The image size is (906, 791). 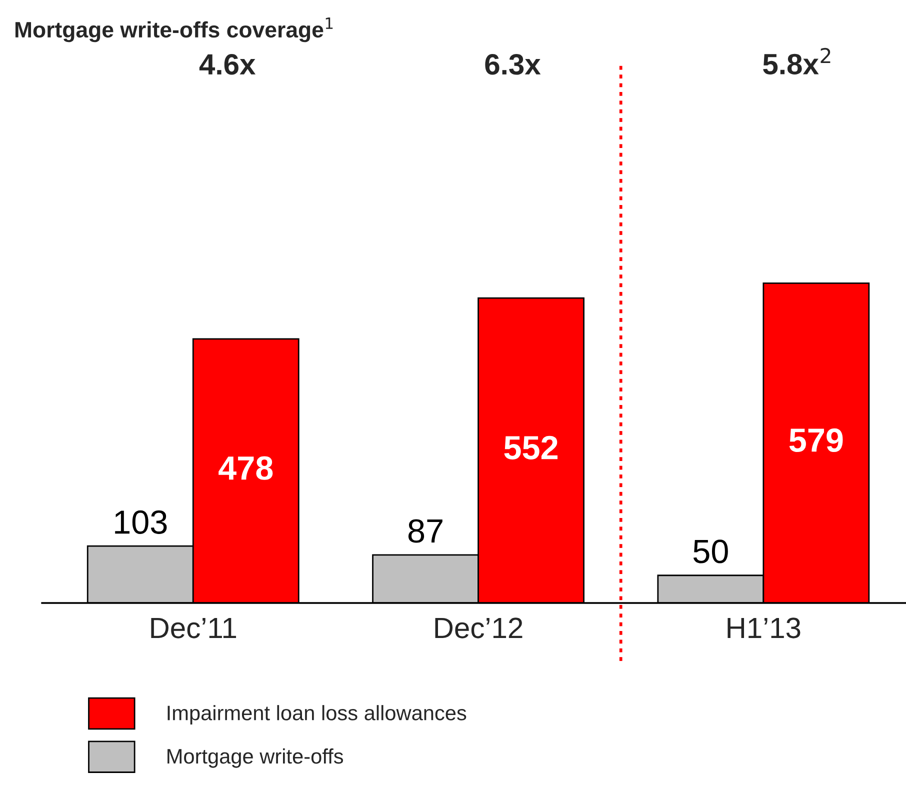 I want to click on text: 5.8x$^{2}$, so click(x=796, y=61).